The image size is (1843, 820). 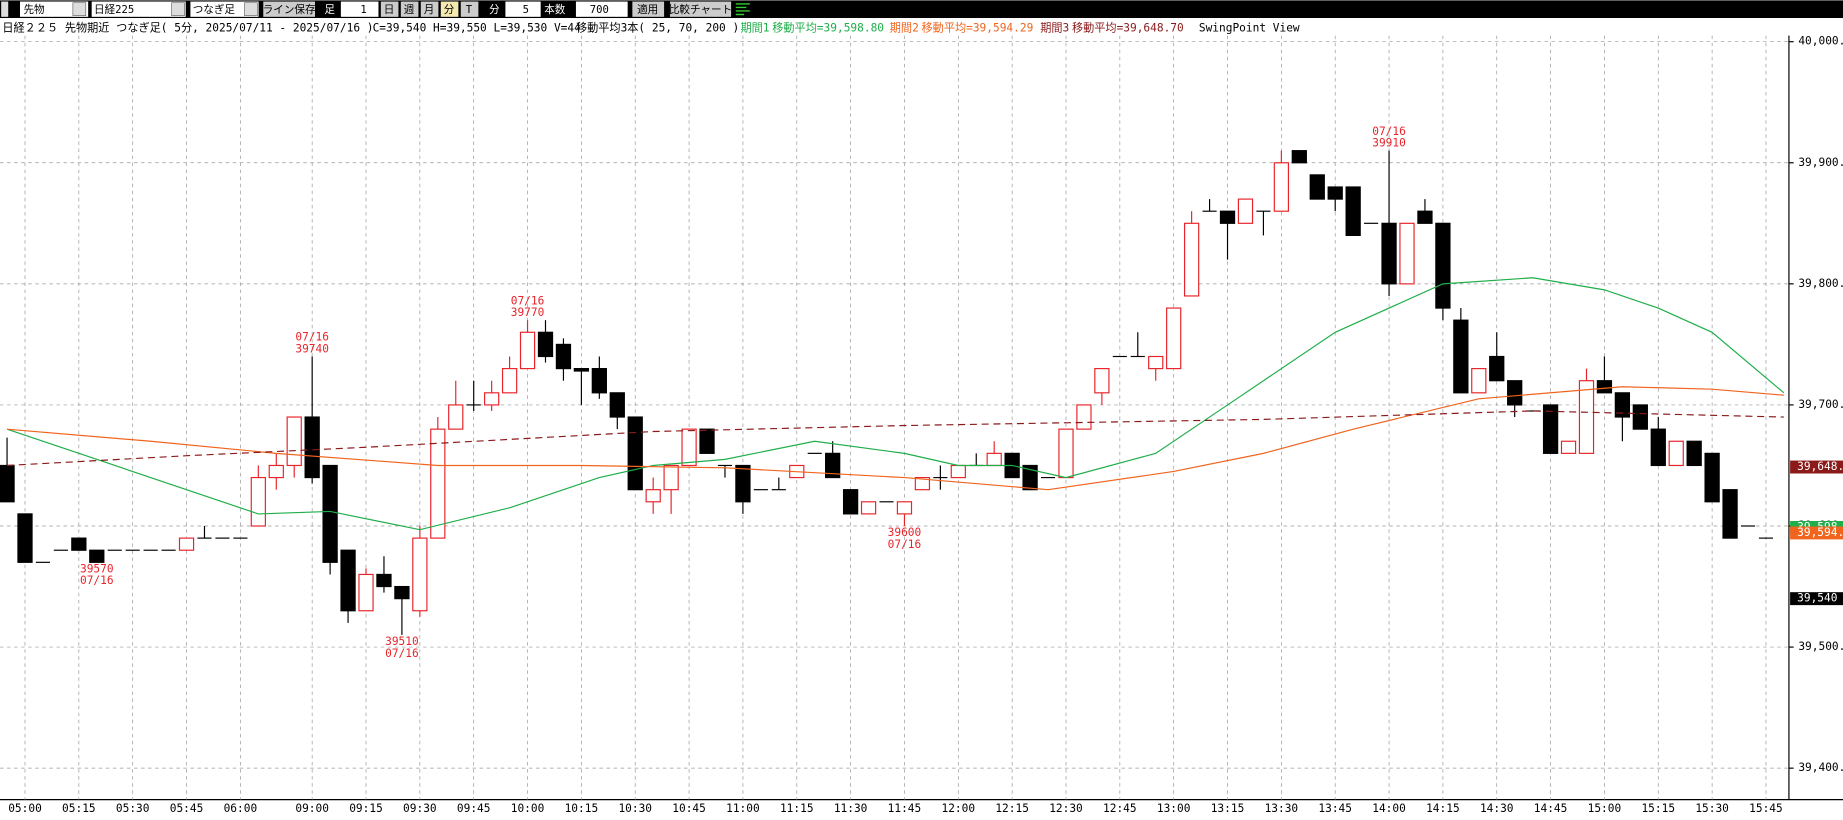 I want to click on view-label: SwingPoint View, so click(x=1249, y=28).